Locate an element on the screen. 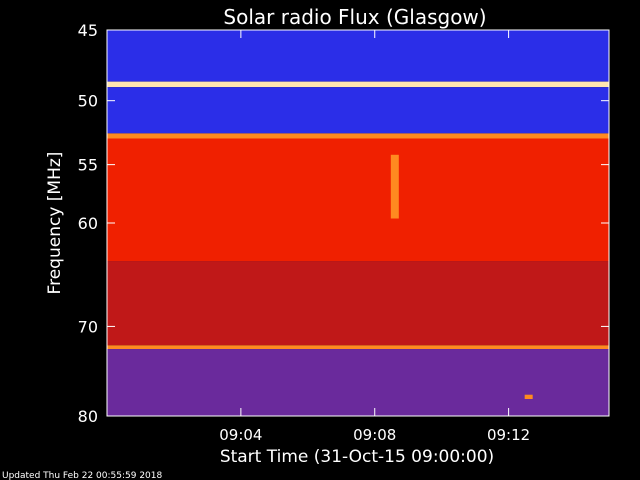 The height and width of the screenshot is (480, 640). y-tick-label-2: 55 is located at coordinates (88, 165).